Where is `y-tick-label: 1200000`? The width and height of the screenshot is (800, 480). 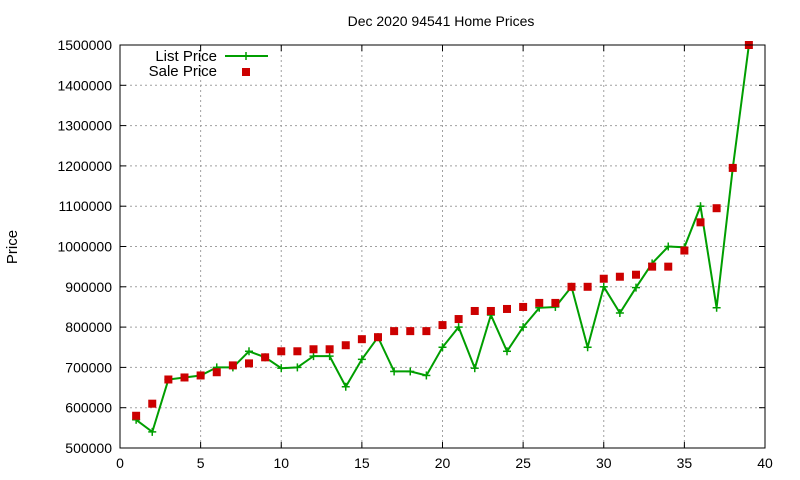 y-tick-label: 1200000 is located at coordinates (84, 166).